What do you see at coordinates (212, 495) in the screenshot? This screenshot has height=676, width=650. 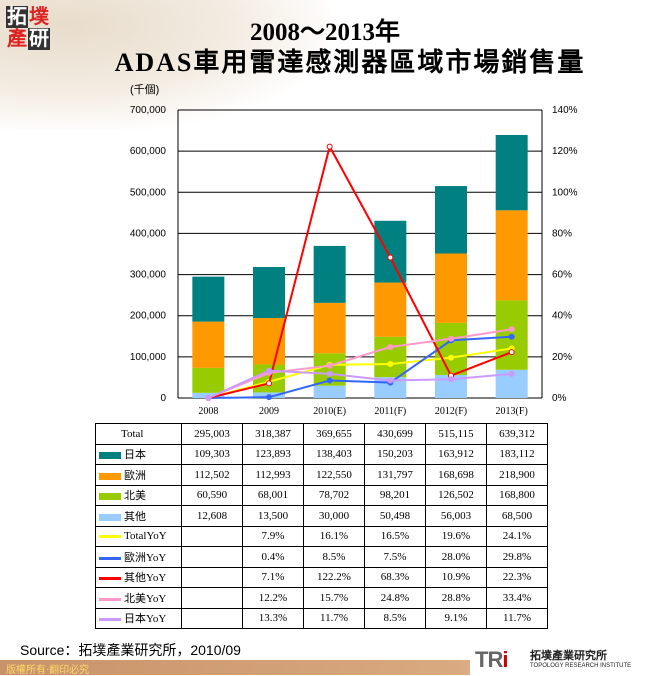 I see `table-cell: 60,590` at bounding box center [212, 495].